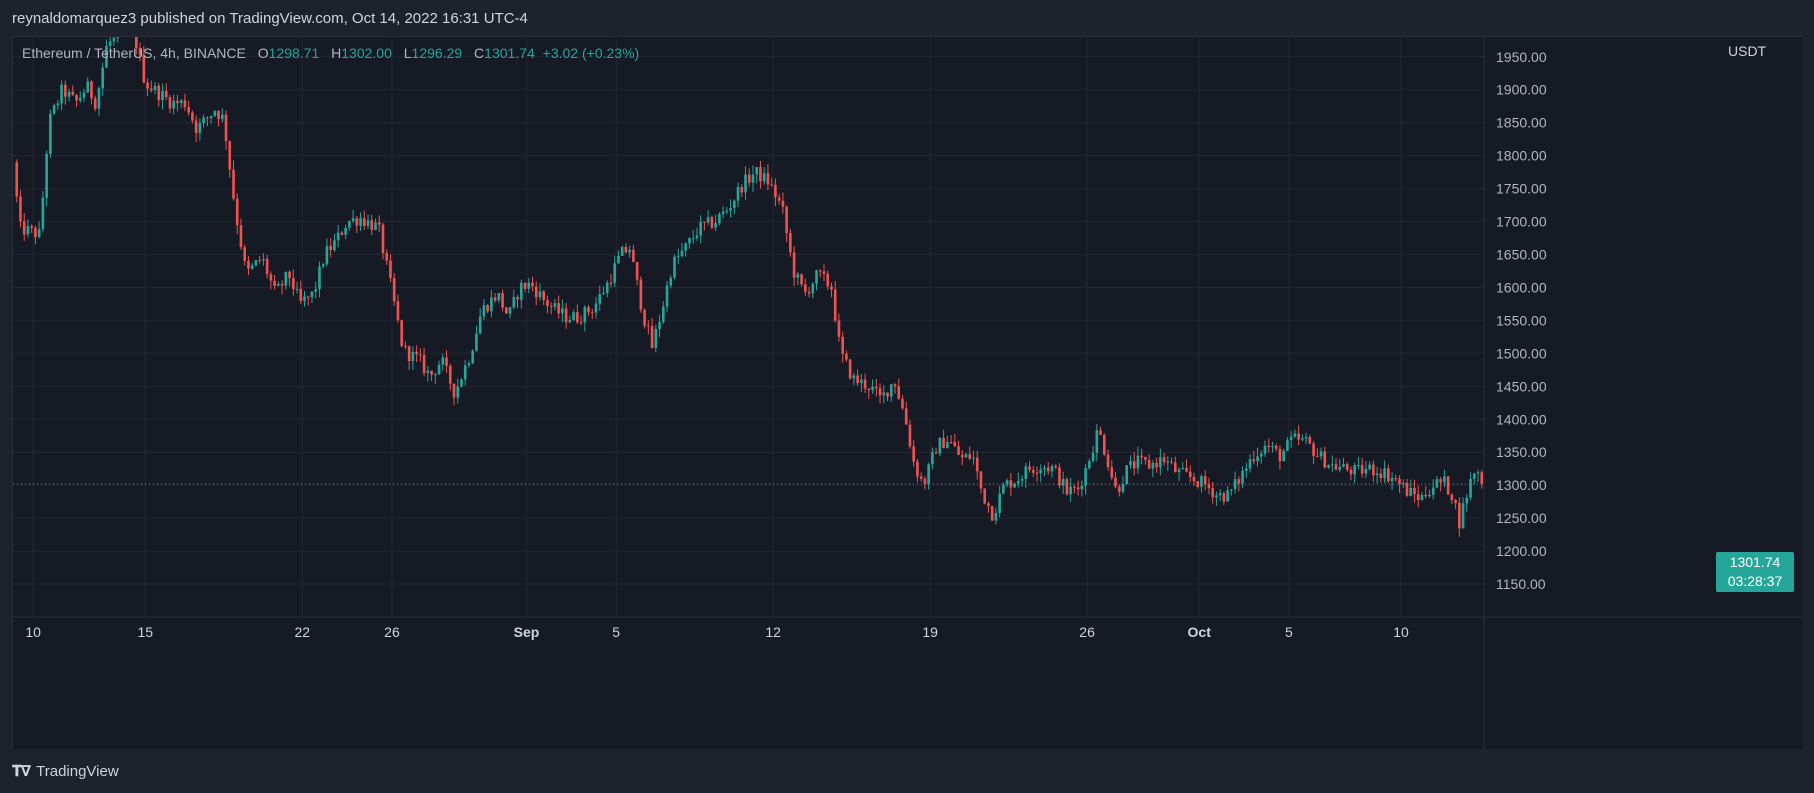 Image resolution: width=1814 pixels, height=793 pixels. I want to click on x-tick-label: 22, so click(302, 632).